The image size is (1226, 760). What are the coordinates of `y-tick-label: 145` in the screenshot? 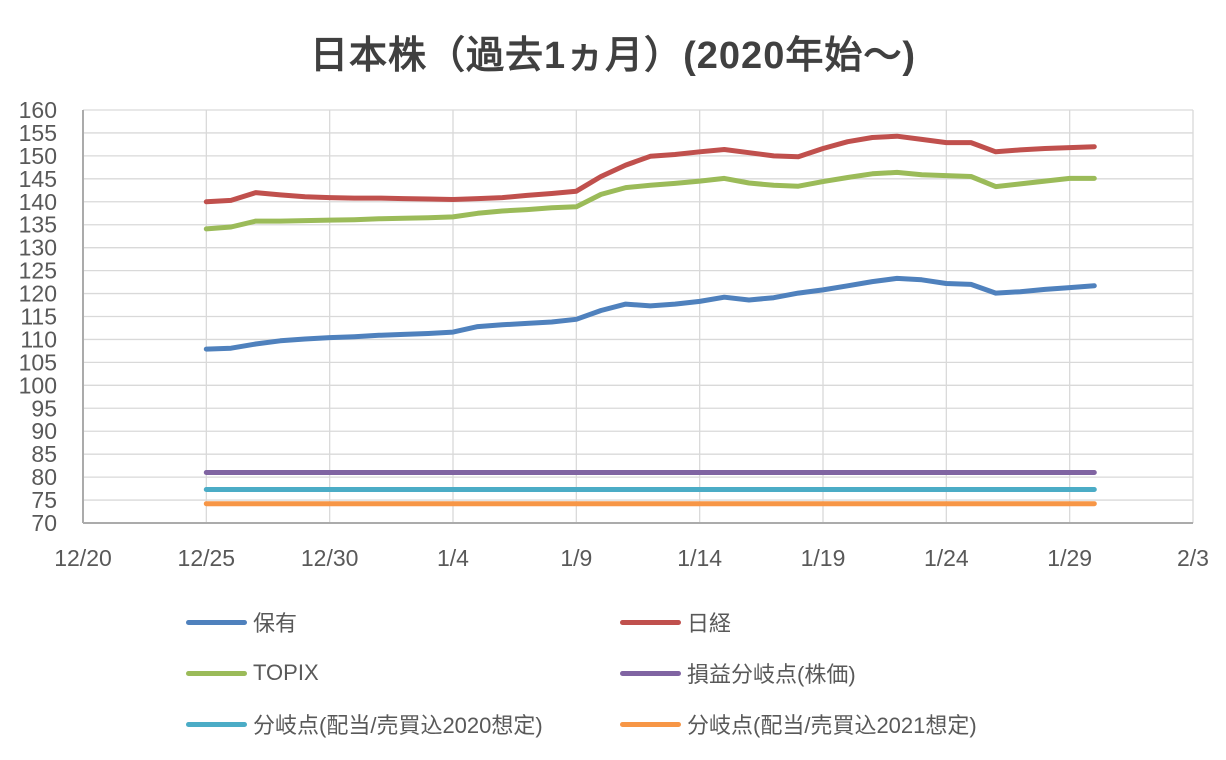 It's located at (38, 179).